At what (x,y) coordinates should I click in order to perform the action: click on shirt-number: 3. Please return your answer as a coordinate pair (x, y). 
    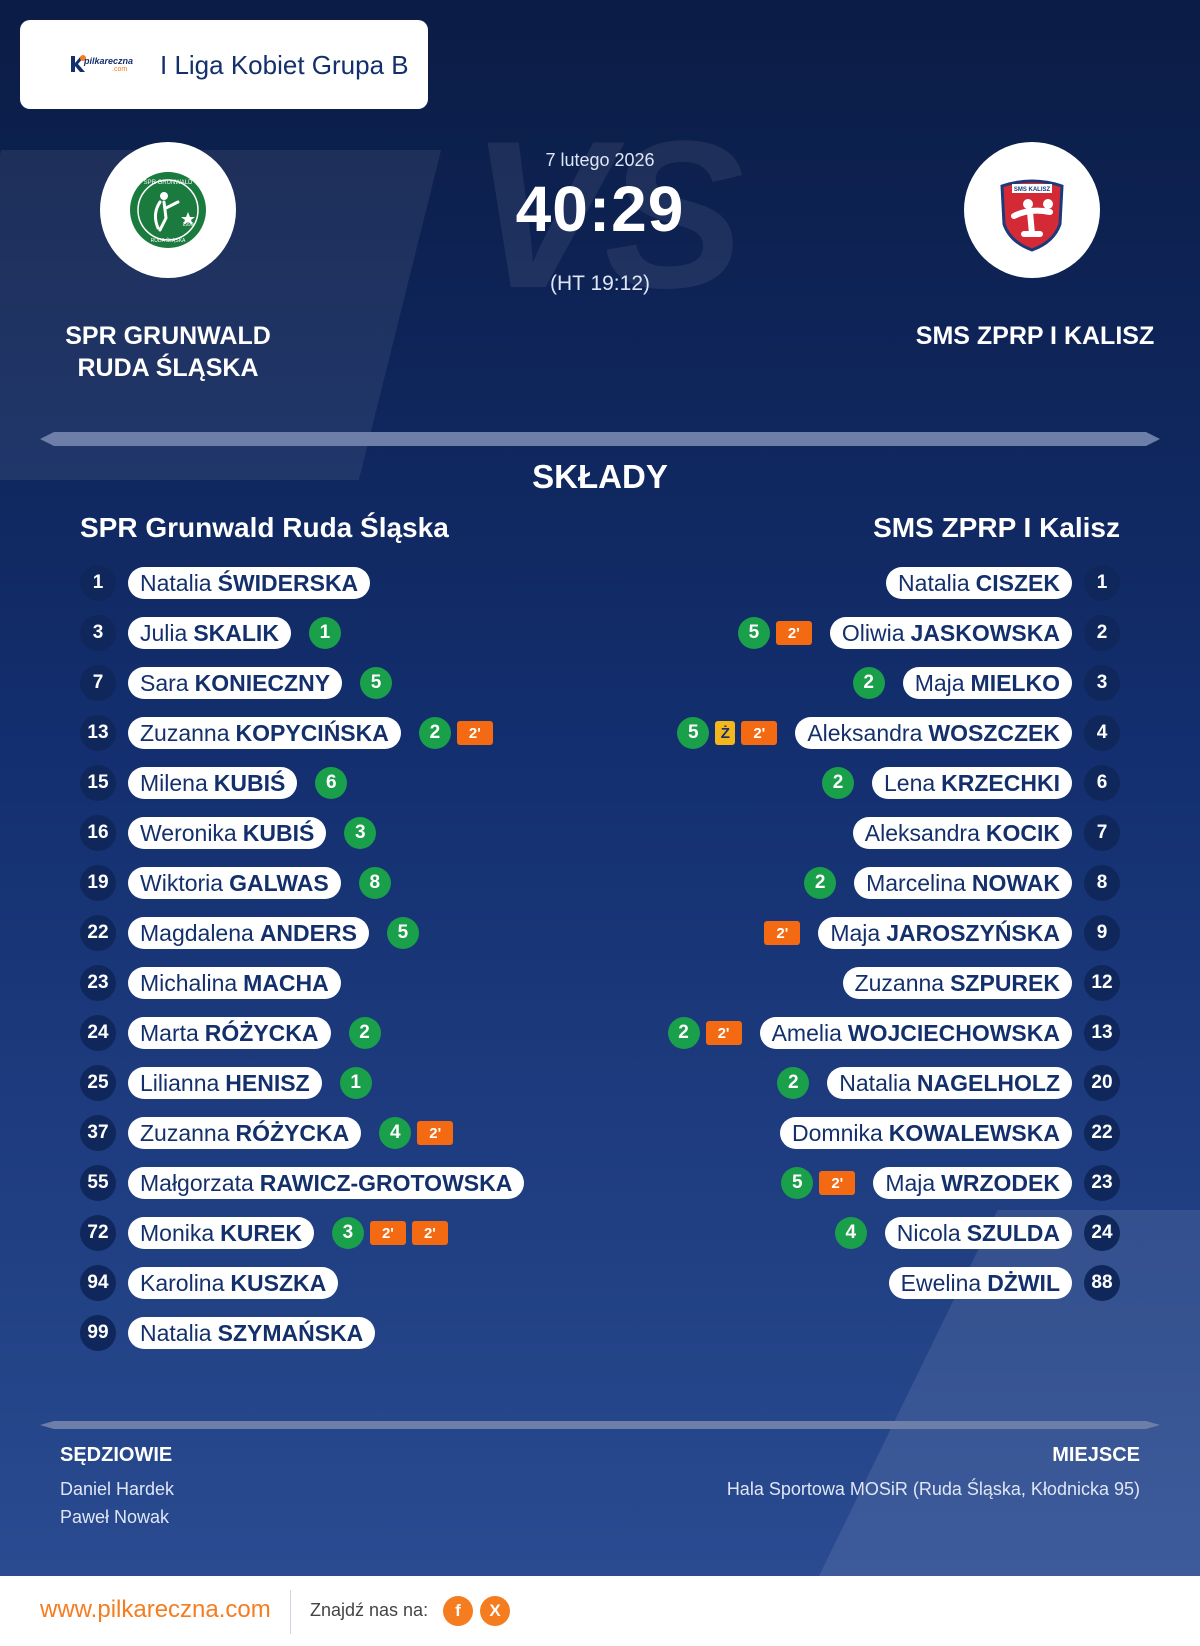
    Looking at the image, I should click on (1102, 683).